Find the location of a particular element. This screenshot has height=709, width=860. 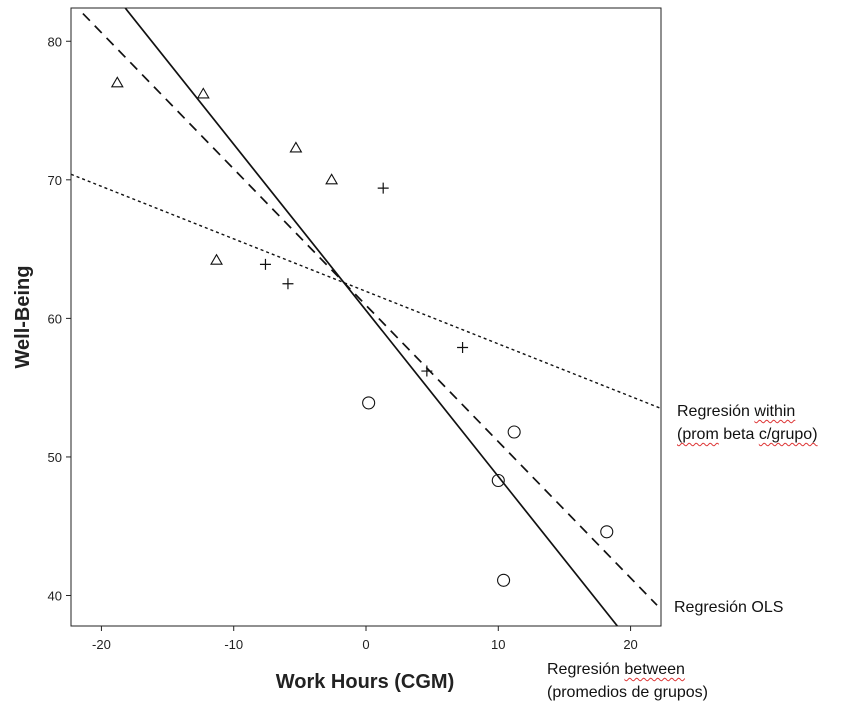

y-axis-label: Well-Being is located at coordinates (23, 317).